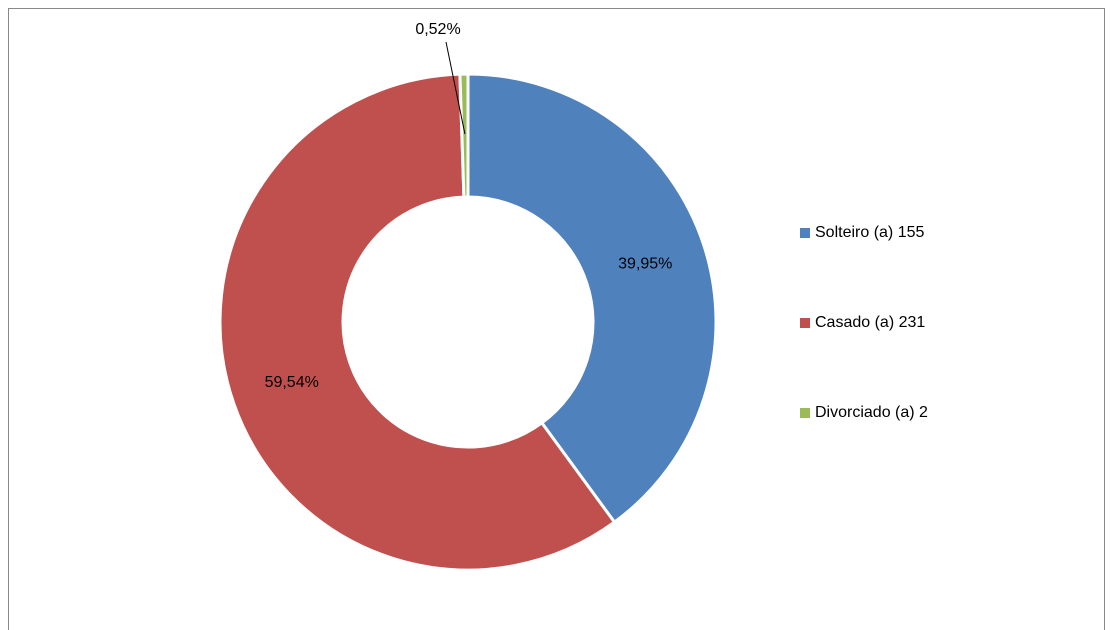  Describe the element at coordinates (455, 88) in the screenshot. I see `leader-line` at that location.